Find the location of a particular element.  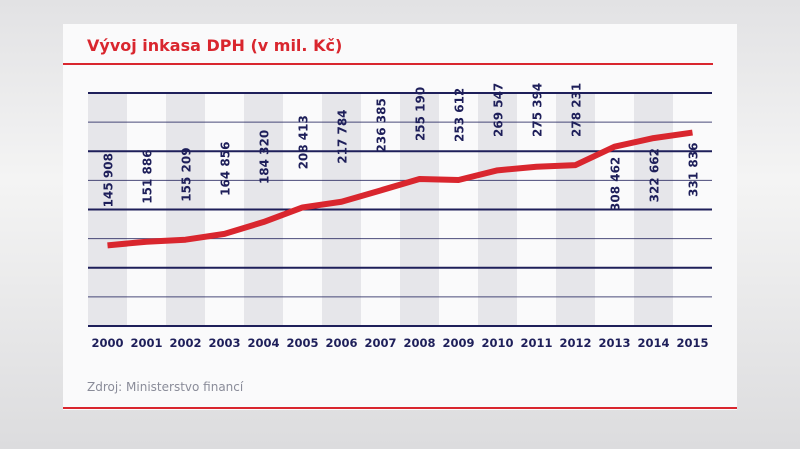

x-tick-label: 2001 is located at coordinates (146, 343).